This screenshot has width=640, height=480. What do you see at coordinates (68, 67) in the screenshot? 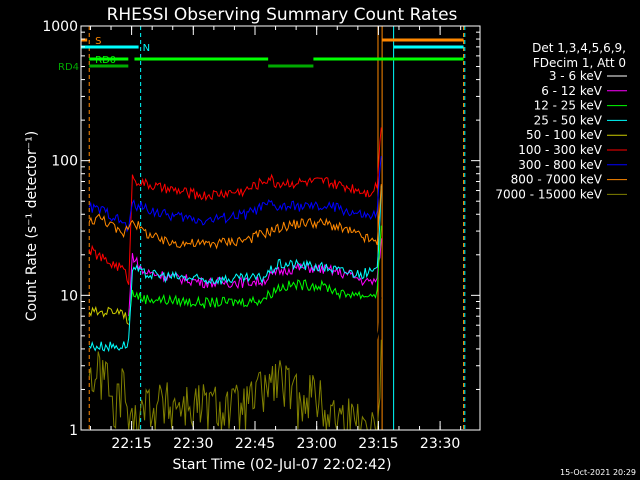
I see `flag-label-rd4: RD4` at bounding box center [68, 67].